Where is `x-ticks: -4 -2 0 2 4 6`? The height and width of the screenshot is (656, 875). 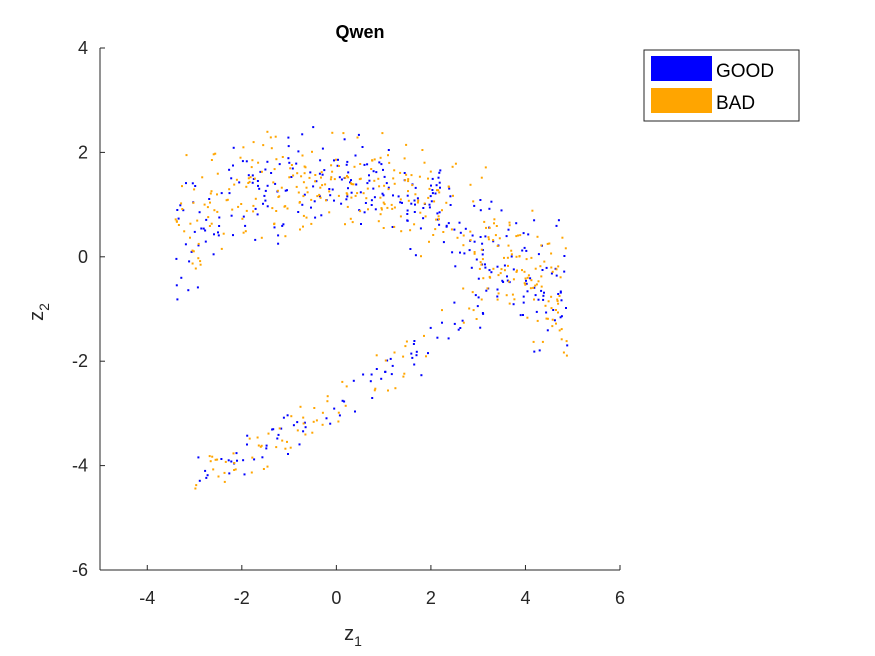
x-ticks: -4 -2 0 2 4 6 is located at coordinates (382, 586).